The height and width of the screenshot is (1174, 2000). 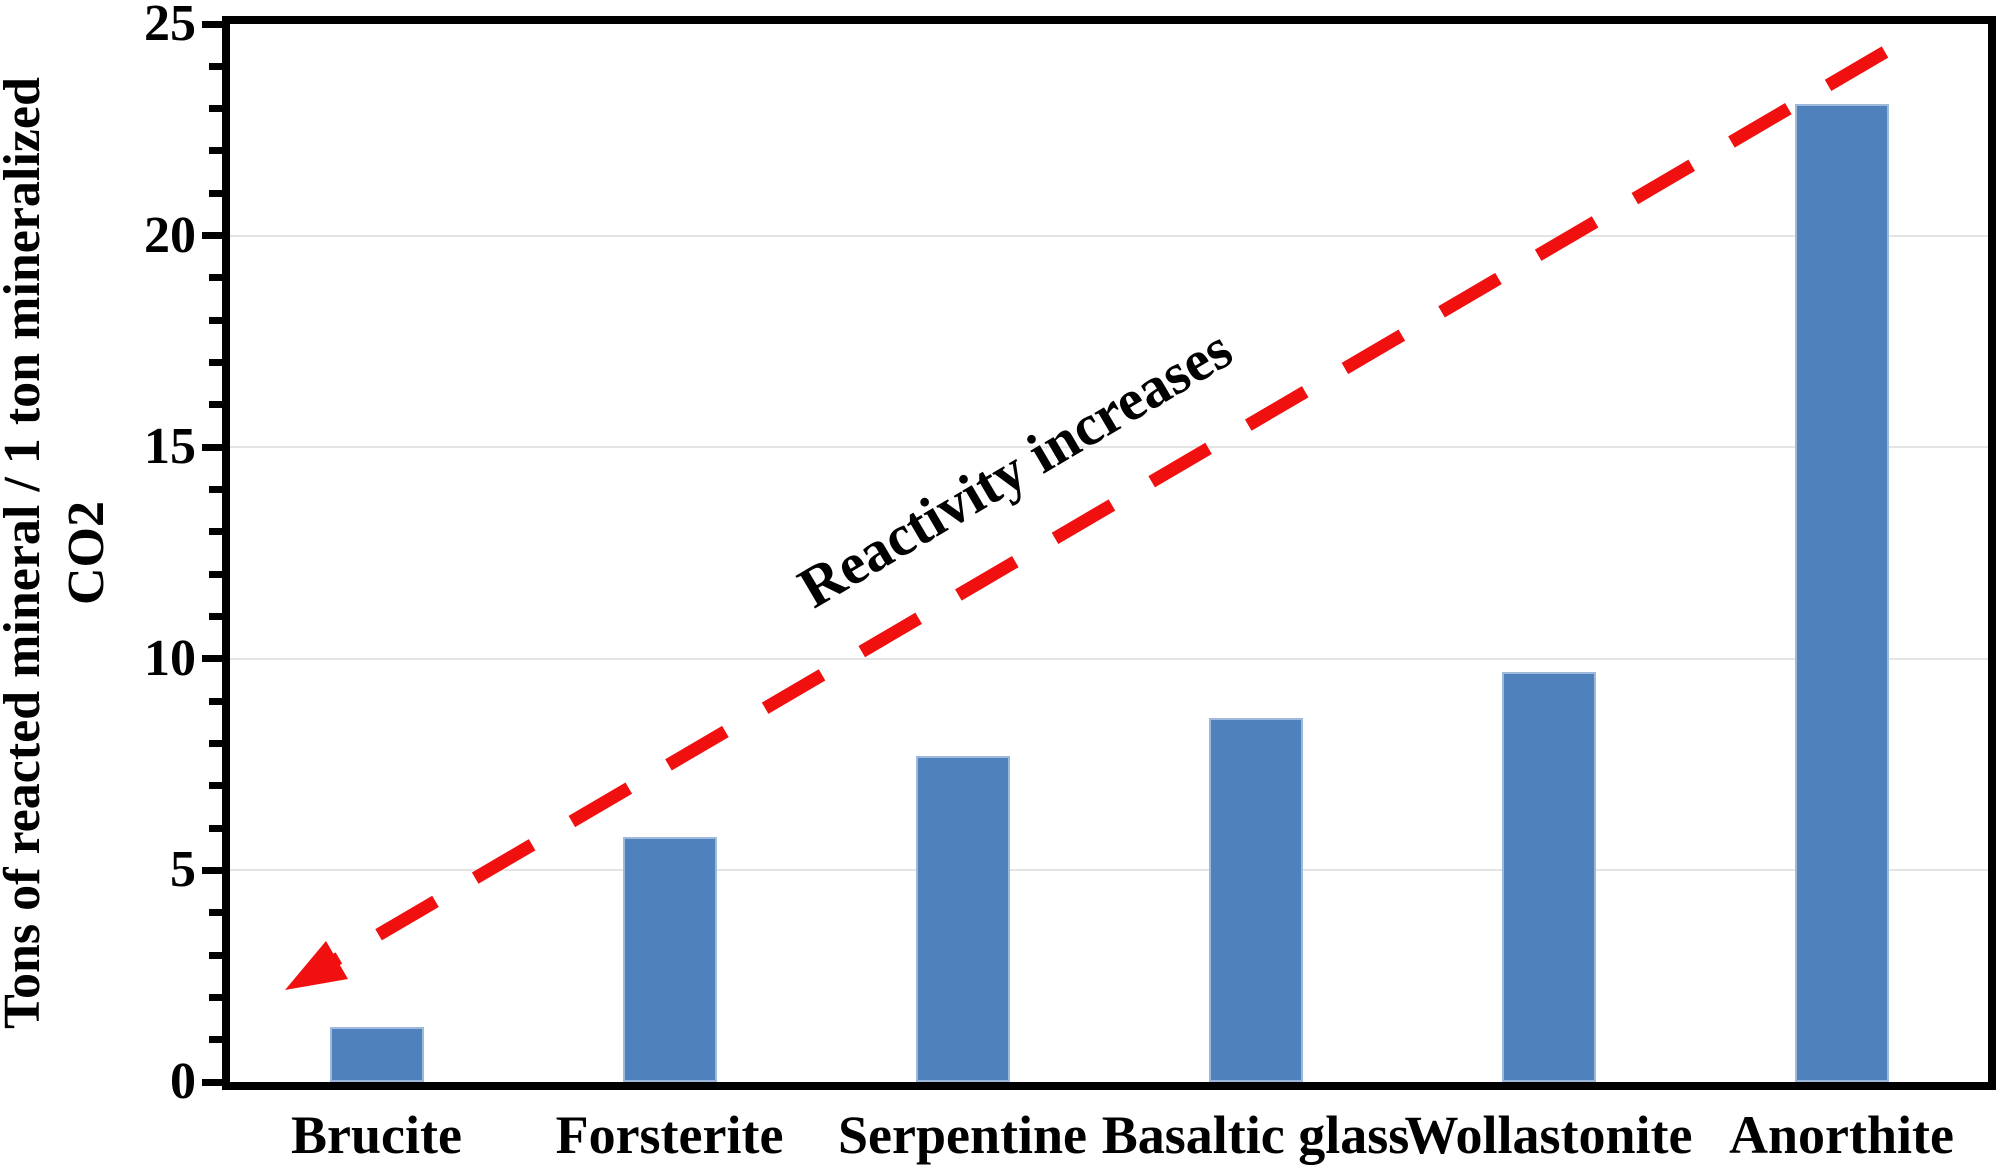 What do you see at coordinates (1841, 593) in the screenshot?
I see `bar-anorthite` at bounding box center [1841, 593].